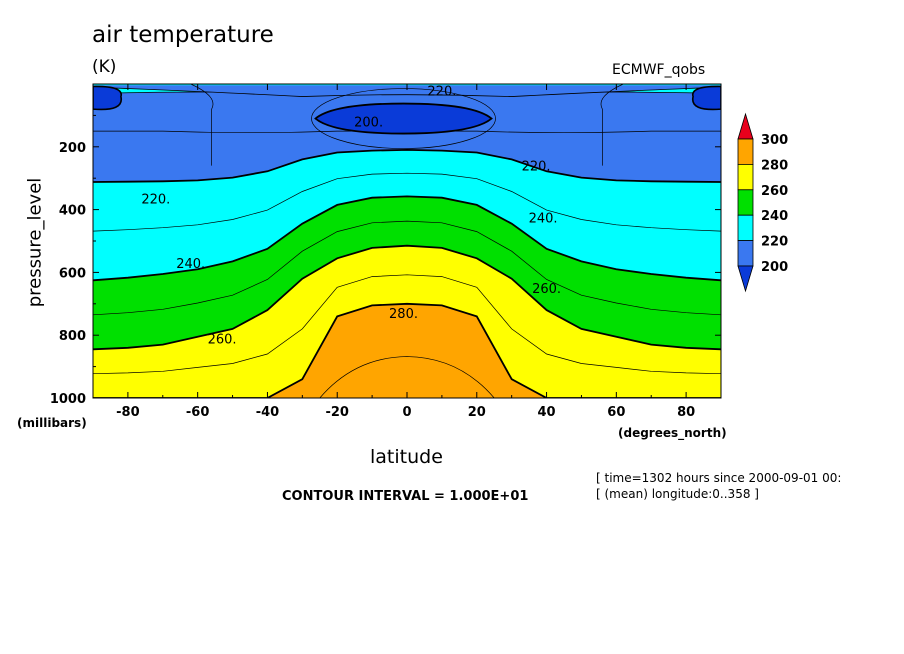 The width and height of the screenshot is (904, 654). What do you see at coordinates (407, 90) in the screenshot?
I see `band-top-blue` at bounding box center [407, 90].